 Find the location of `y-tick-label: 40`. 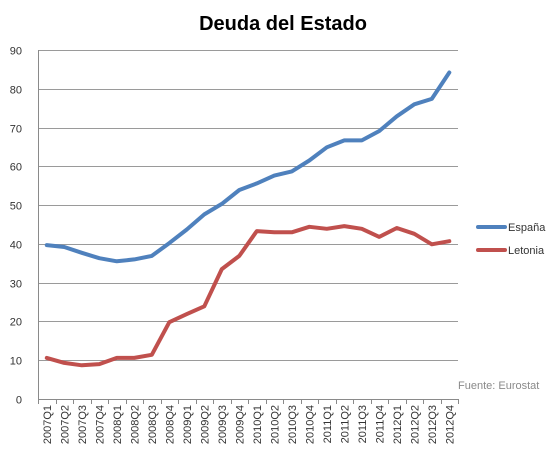

y-tick-label: 40 is located at coordinates (16, 246).